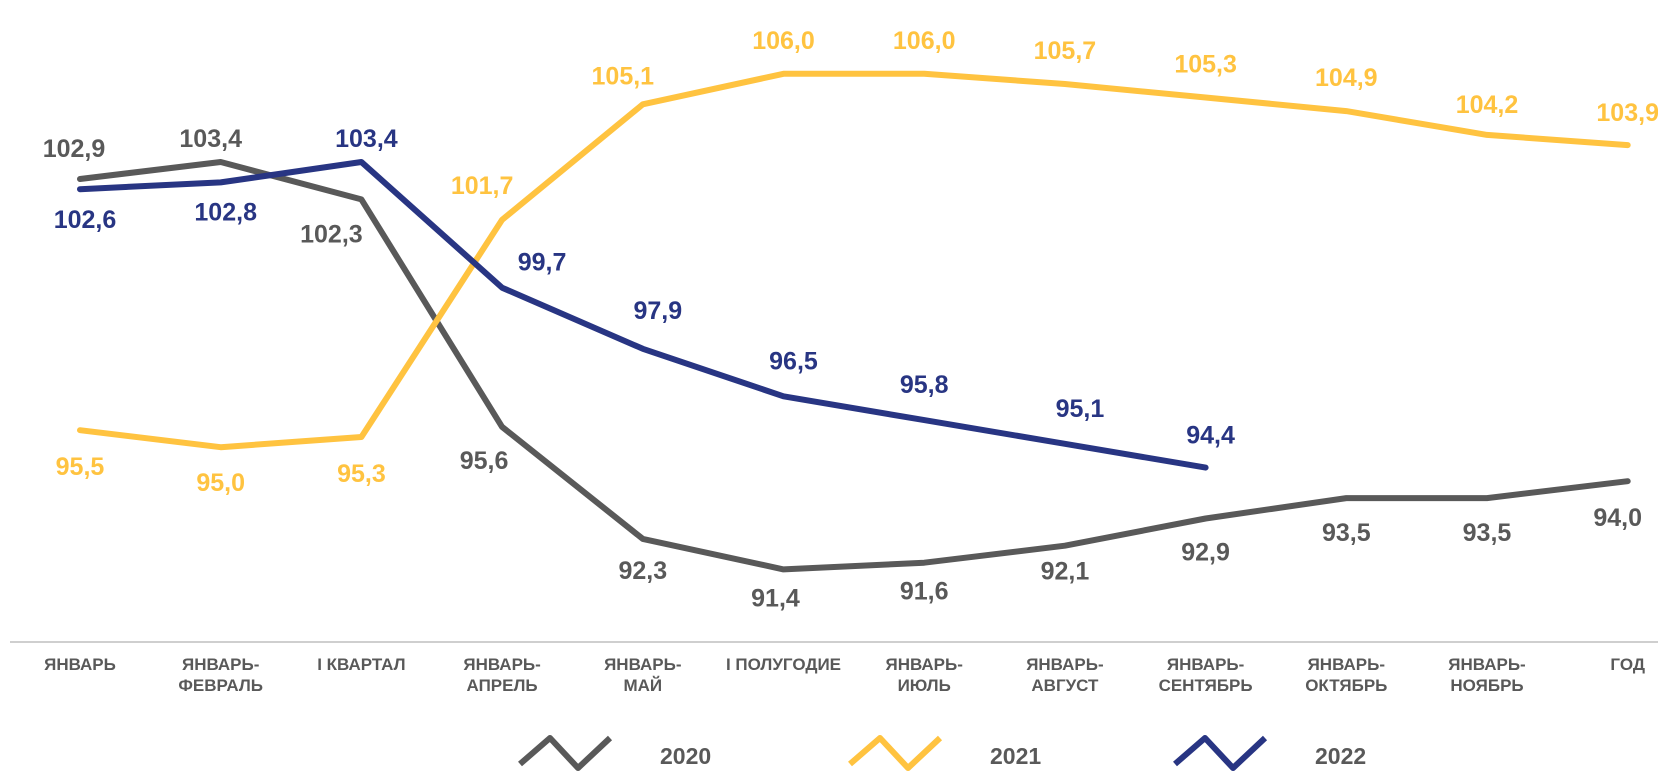 The width and height of the screenshot is (1658, 774). I want to click on data-label-2020-7: 92,1, so click(1065, 572).